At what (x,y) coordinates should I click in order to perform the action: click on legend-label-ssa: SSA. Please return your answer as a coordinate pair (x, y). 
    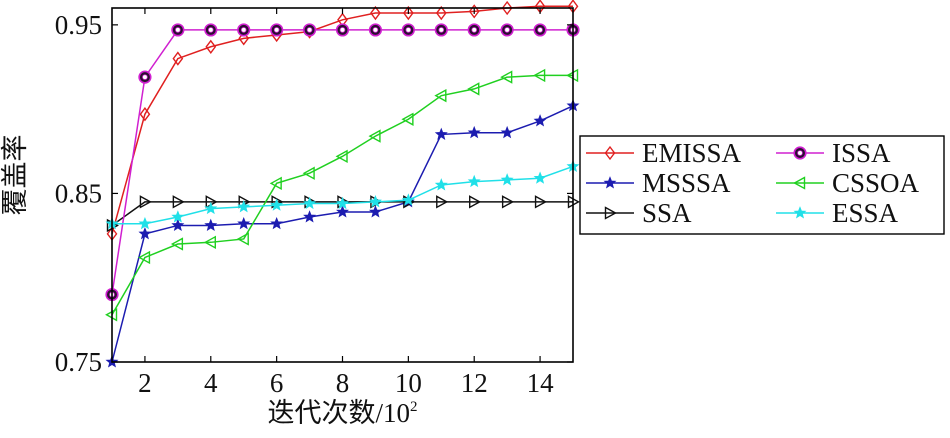
    Looking at the image, I should click on (667, 213).